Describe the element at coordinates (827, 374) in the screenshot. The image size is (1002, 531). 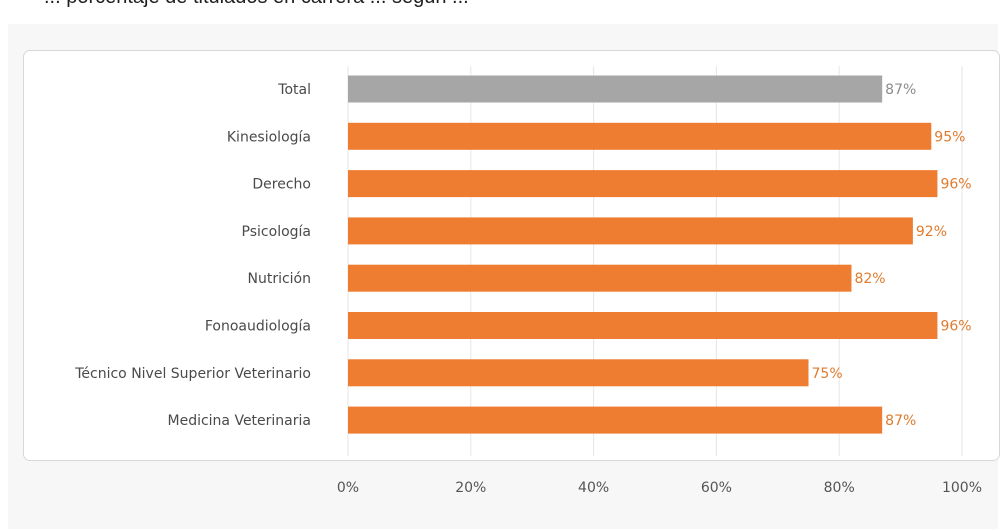
I see `value-label: 75%` at that location.